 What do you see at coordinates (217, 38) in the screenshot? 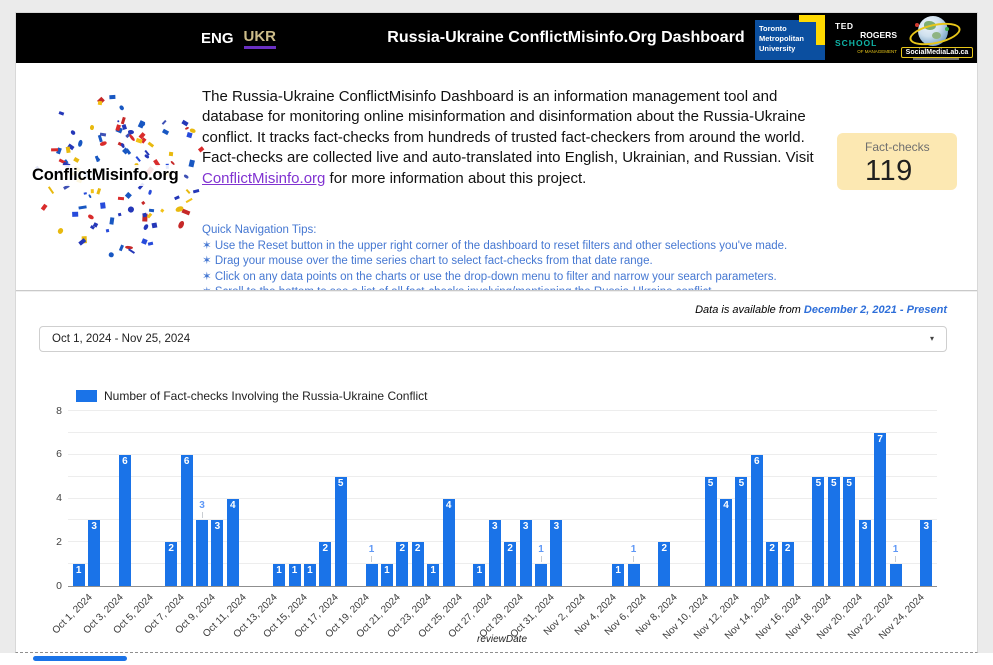
I see `lang-eng: ENG` at bounding box center [217, 38].